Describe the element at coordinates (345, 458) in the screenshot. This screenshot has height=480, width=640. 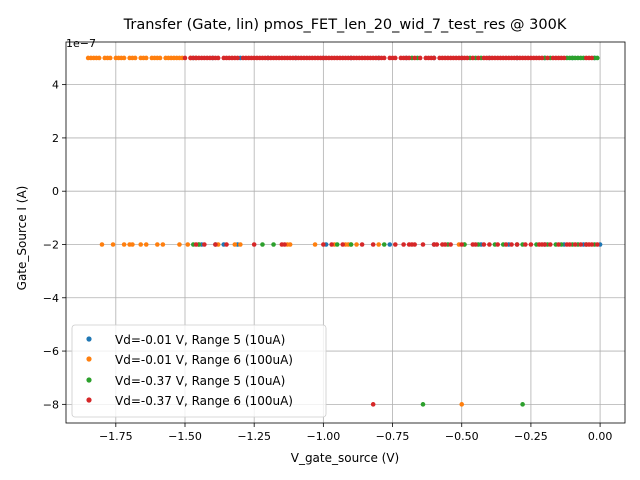
I see `x-axis-label: V_gate_source (V)` at that location.